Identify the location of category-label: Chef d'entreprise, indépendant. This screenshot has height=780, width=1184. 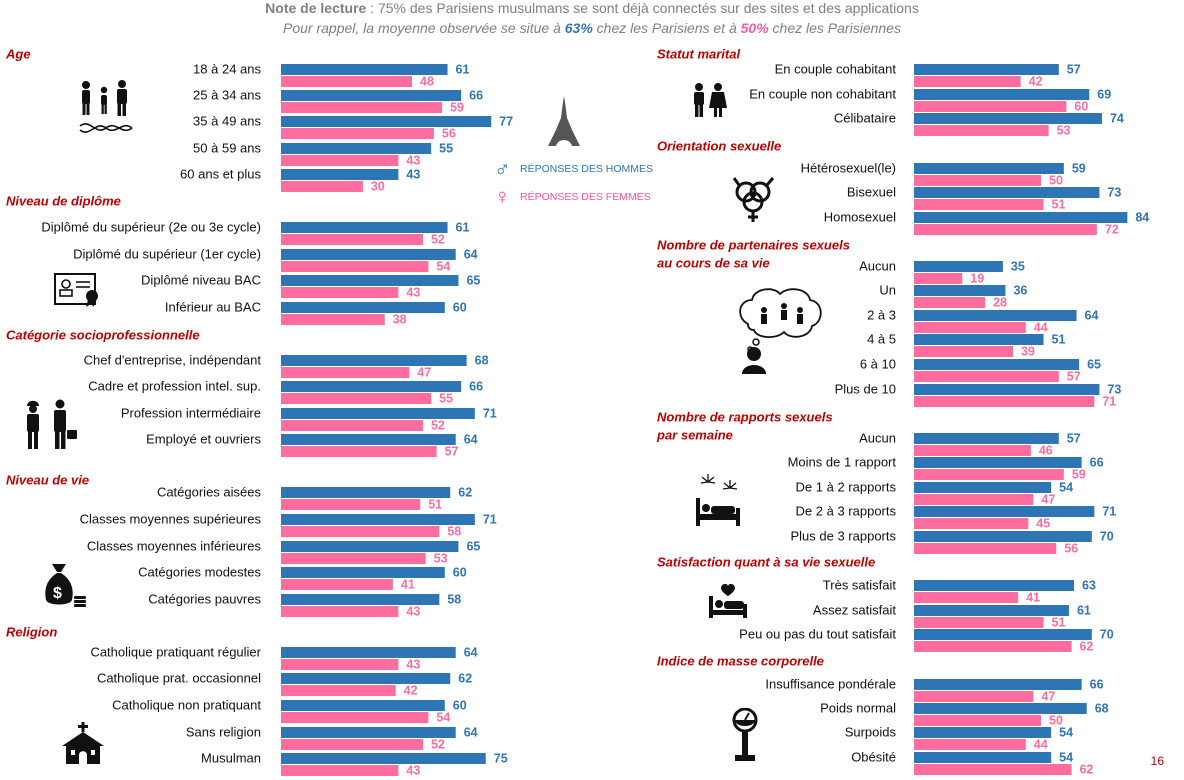
(173, 359).